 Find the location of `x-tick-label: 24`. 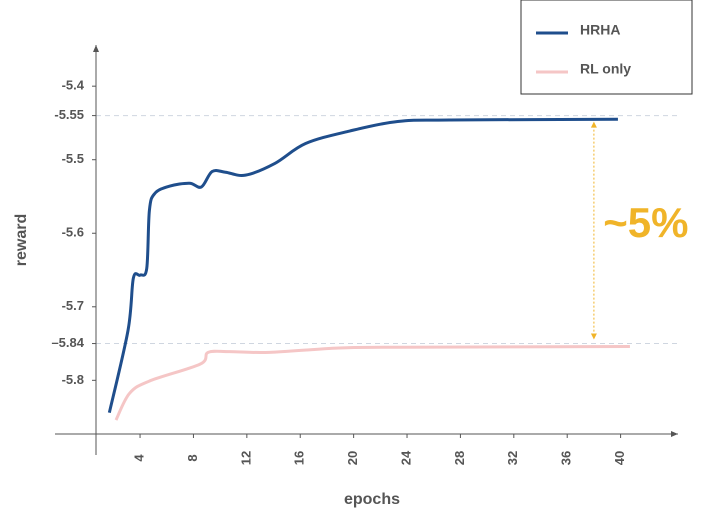

x-tick-label: 24 is located at coordinates (405, 457).